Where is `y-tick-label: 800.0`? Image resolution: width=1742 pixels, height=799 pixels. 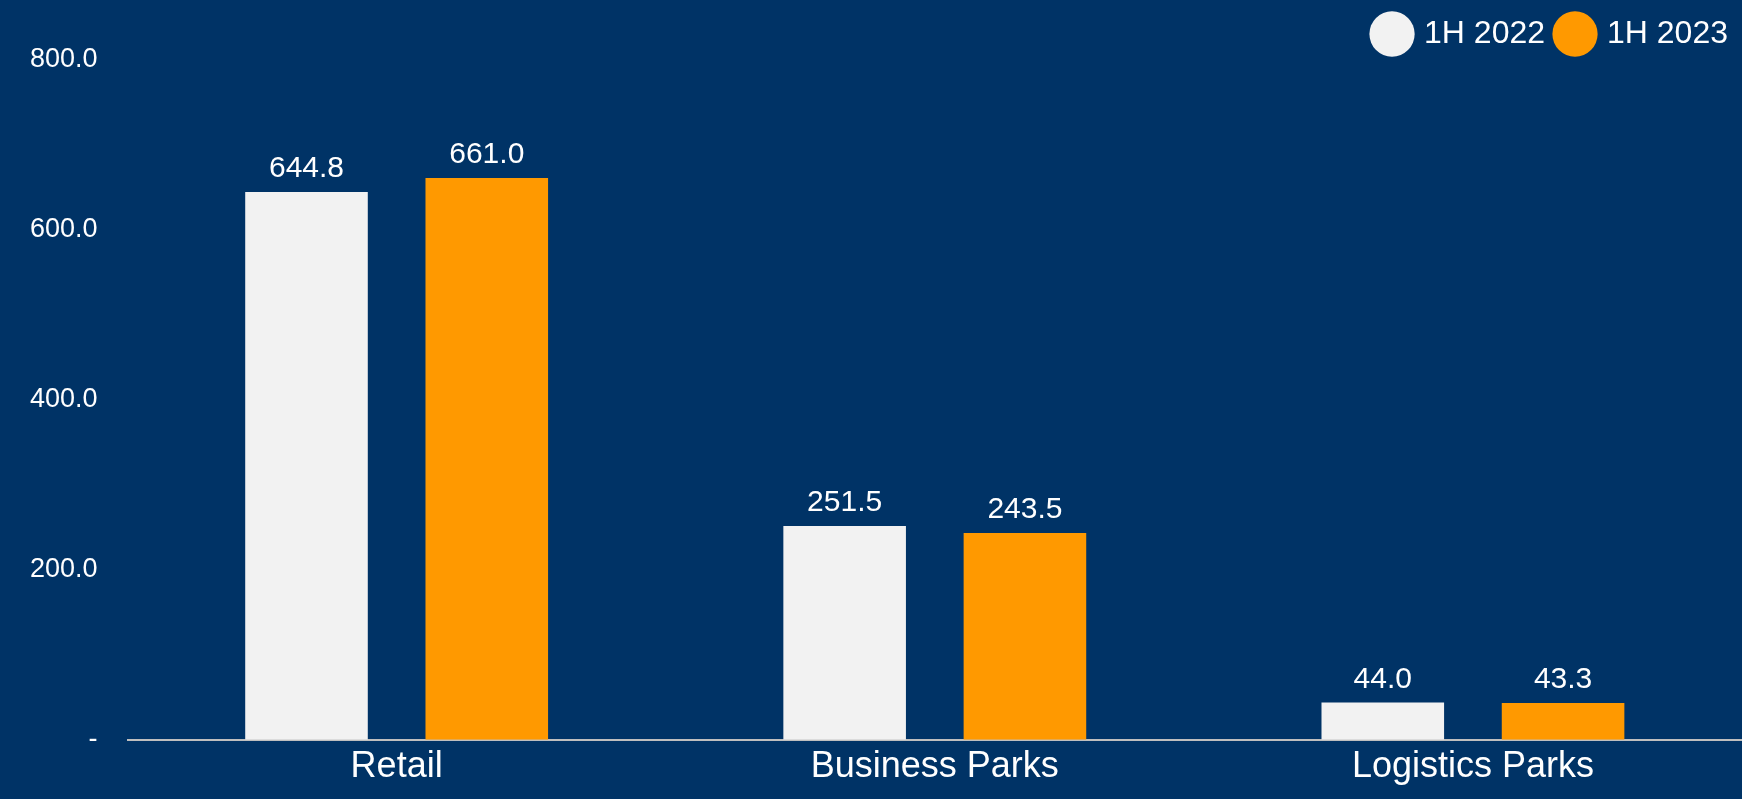
y-tick-label: 800.0 is located at coordinates (63, 58).